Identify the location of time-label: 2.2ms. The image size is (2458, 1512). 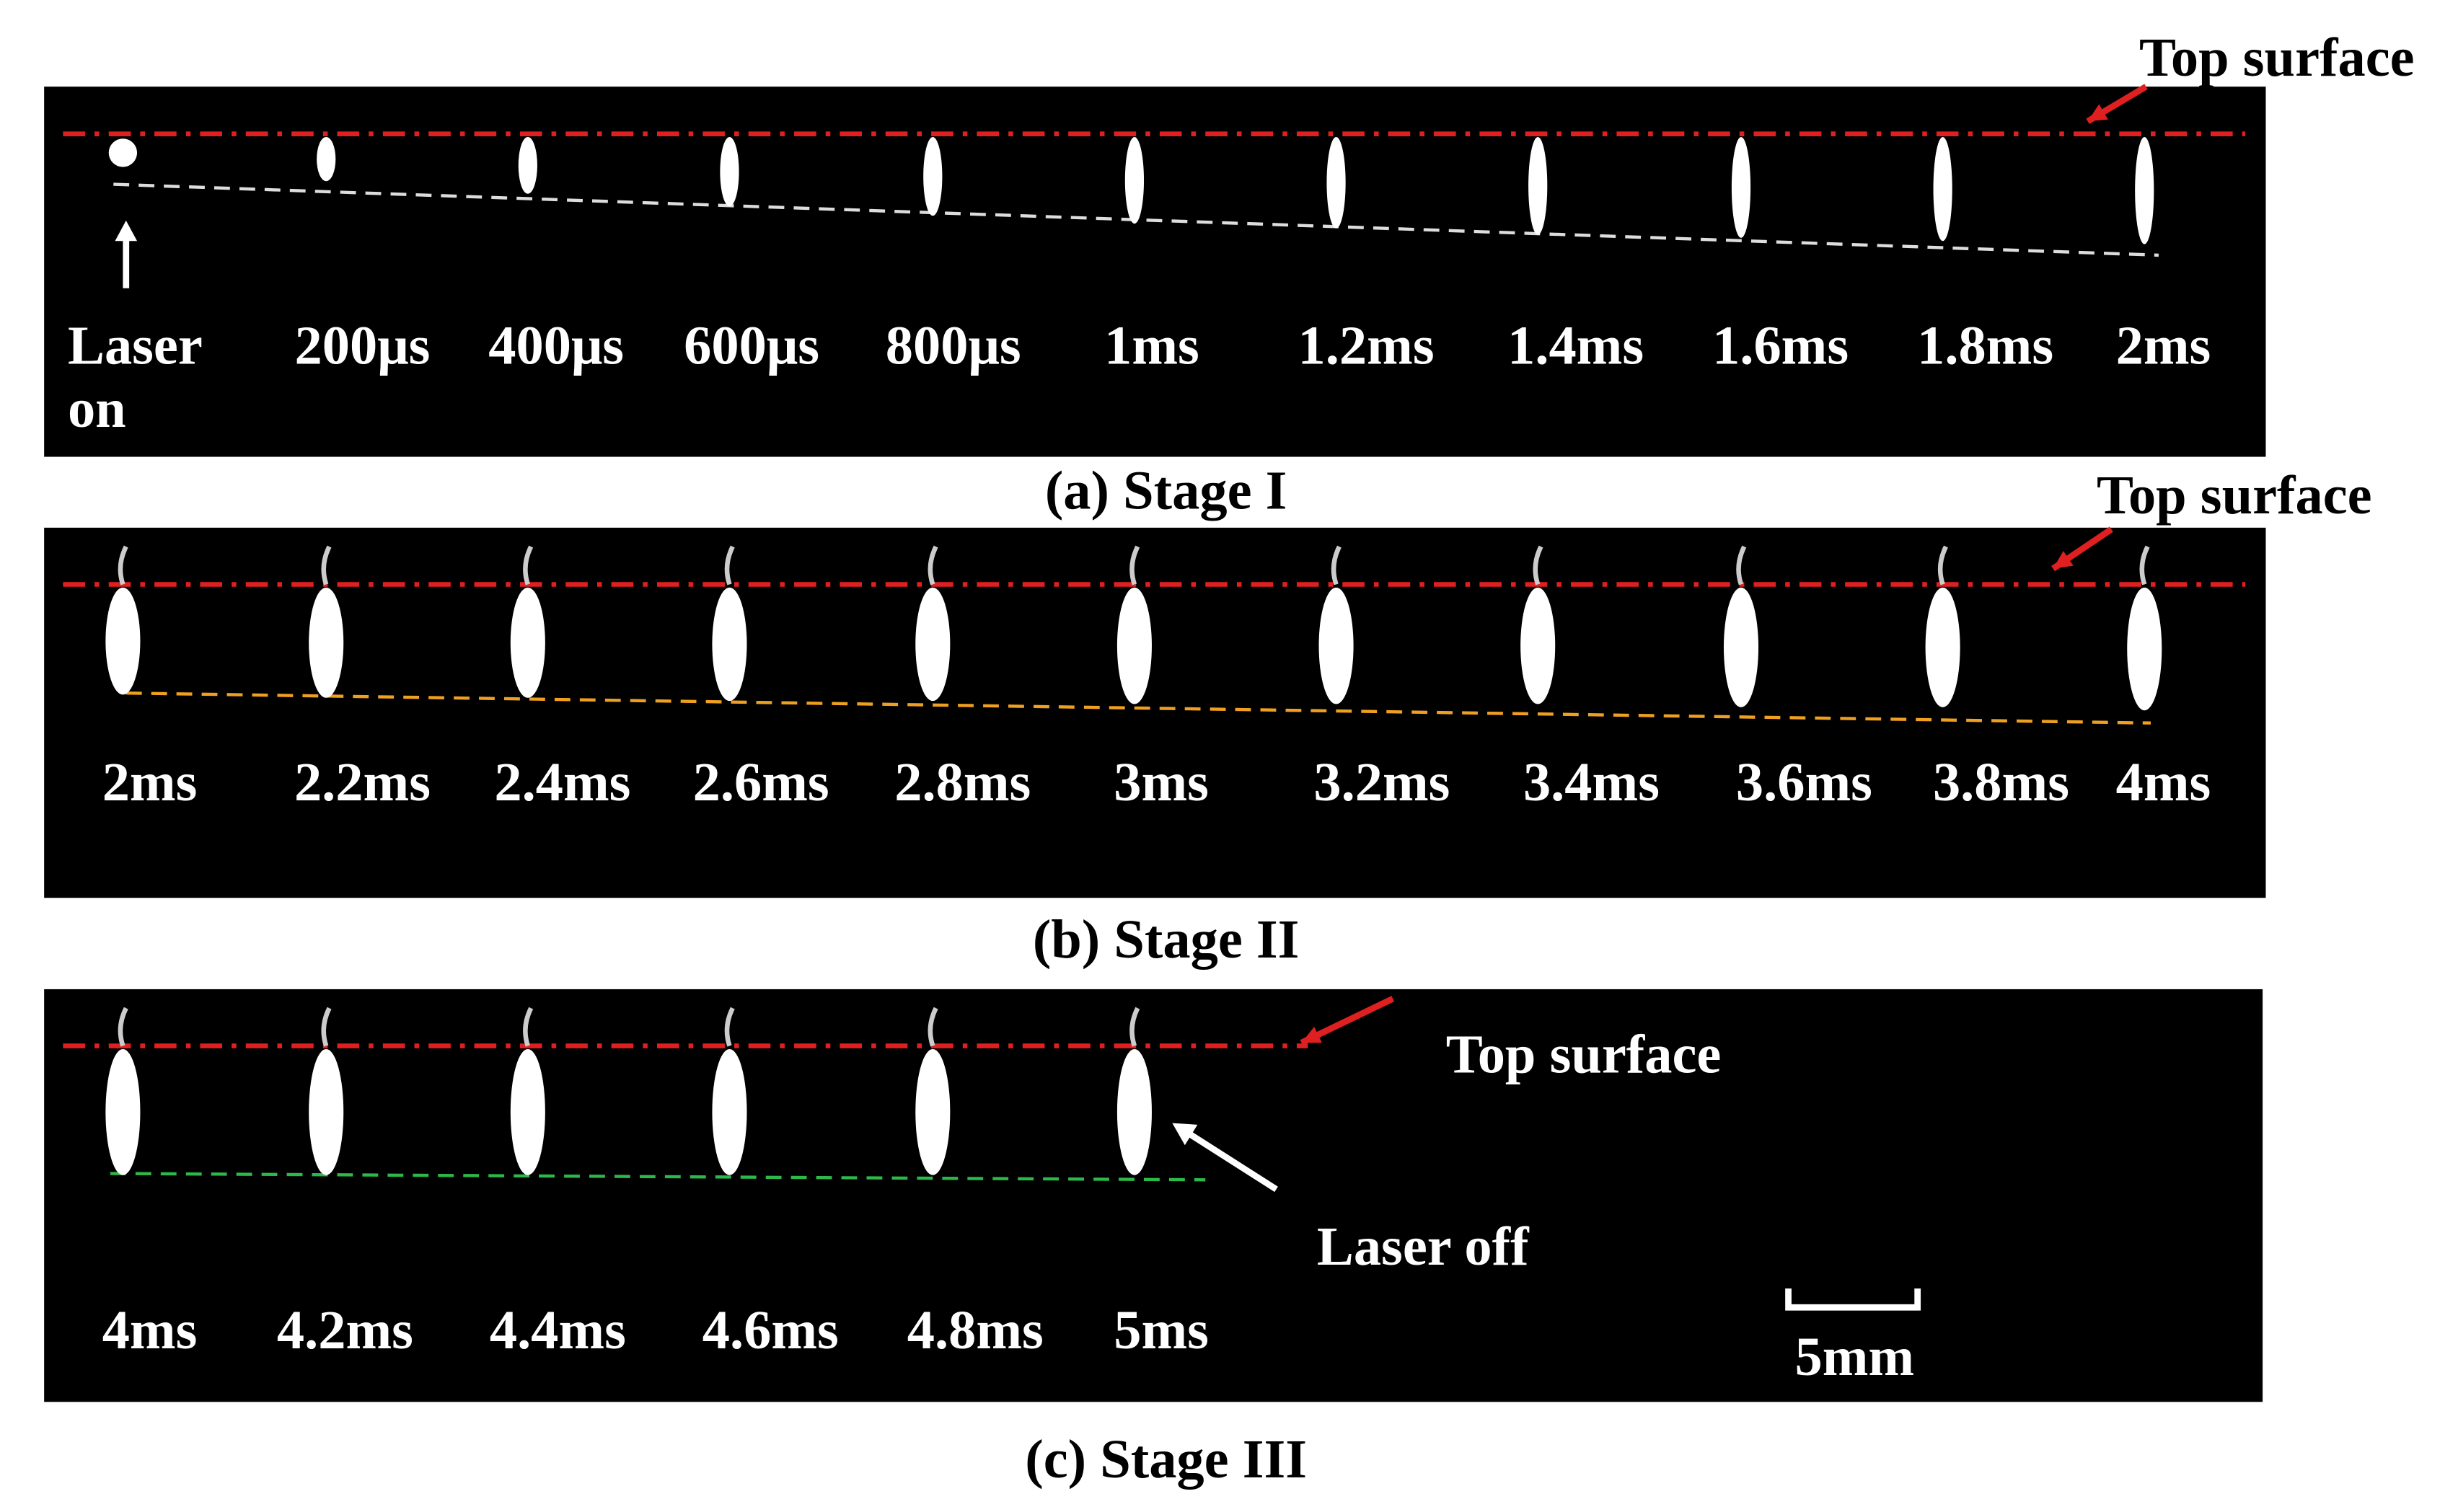
(362, 782).